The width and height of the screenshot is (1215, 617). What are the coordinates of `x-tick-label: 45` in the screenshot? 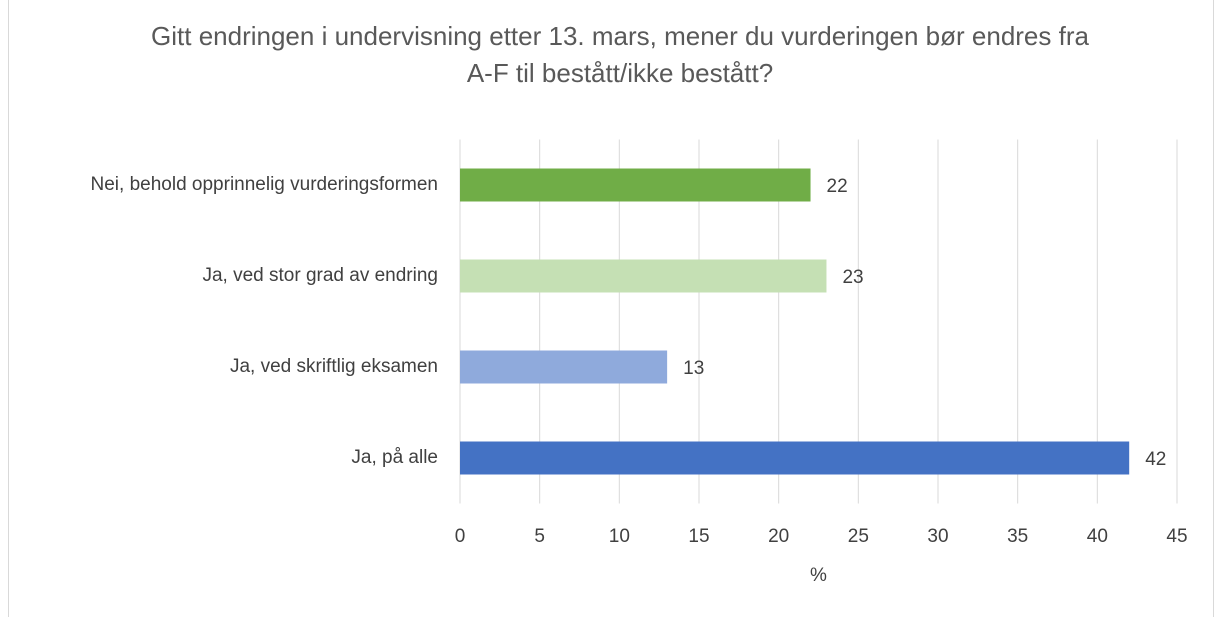 It's located at (1176, 536).